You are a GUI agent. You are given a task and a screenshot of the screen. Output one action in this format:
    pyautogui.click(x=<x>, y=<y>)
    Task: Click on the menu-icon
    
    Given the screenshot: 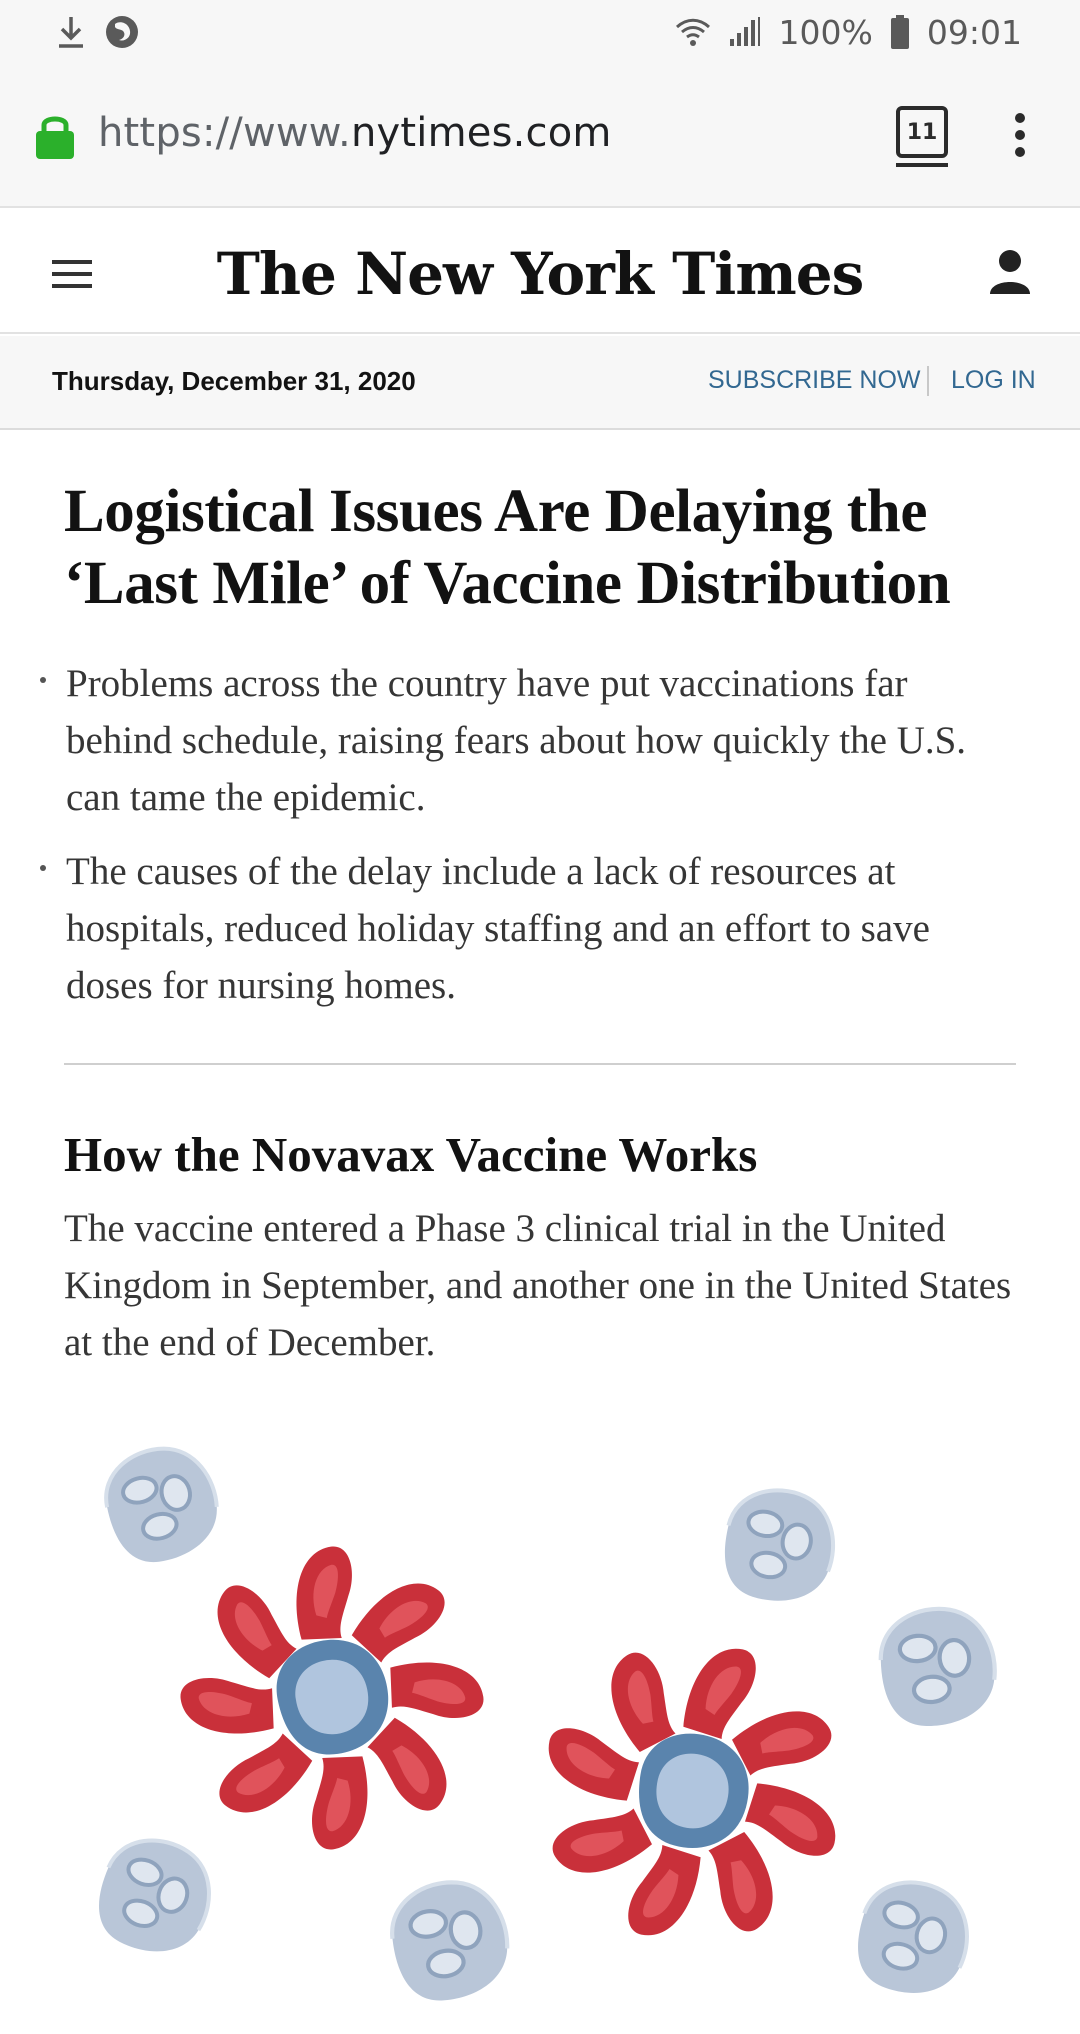 What is the action you would take?
    pyautogui.click(x=72, y=276)
    